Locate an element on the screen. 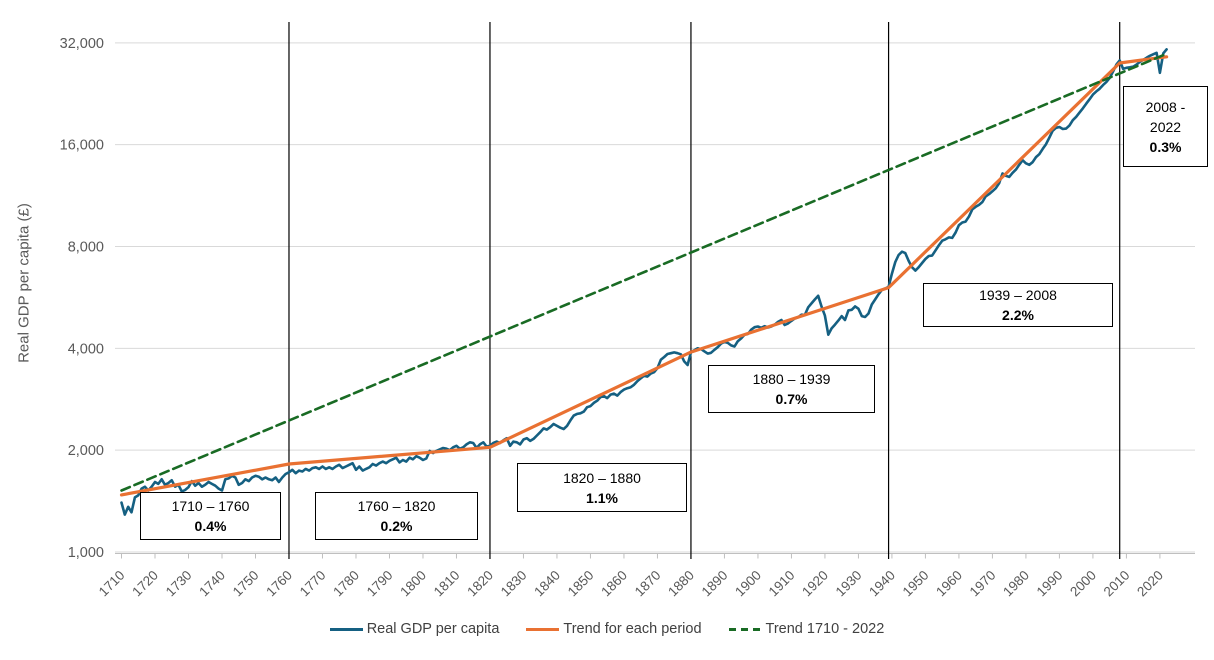 This screenshot has width=1214, height=660. x-tick-label-1880: 1880 is located at coordinates (681, 584).